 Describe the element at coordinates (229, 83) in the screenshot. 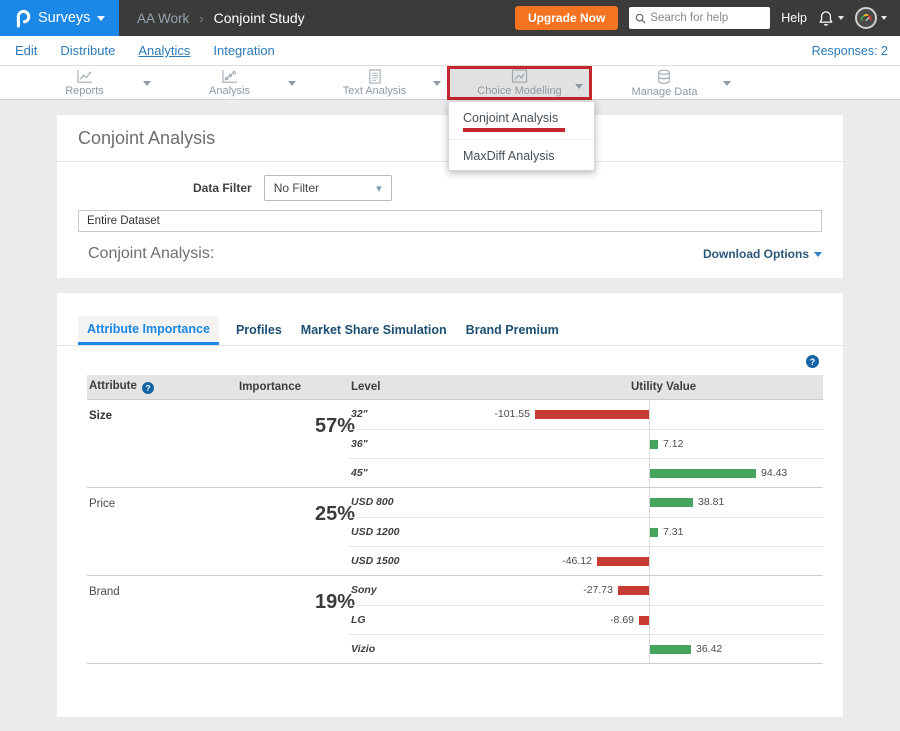

I see `toolbar-item-analysis: Analysis` at that location.